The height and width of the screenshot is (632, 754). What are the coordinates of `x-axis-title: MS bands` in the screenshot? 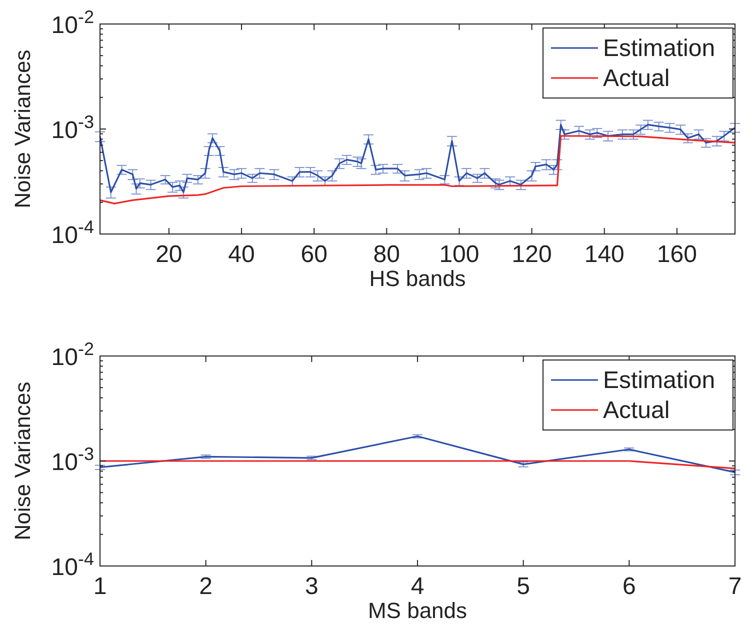 It's located at (418, 610).